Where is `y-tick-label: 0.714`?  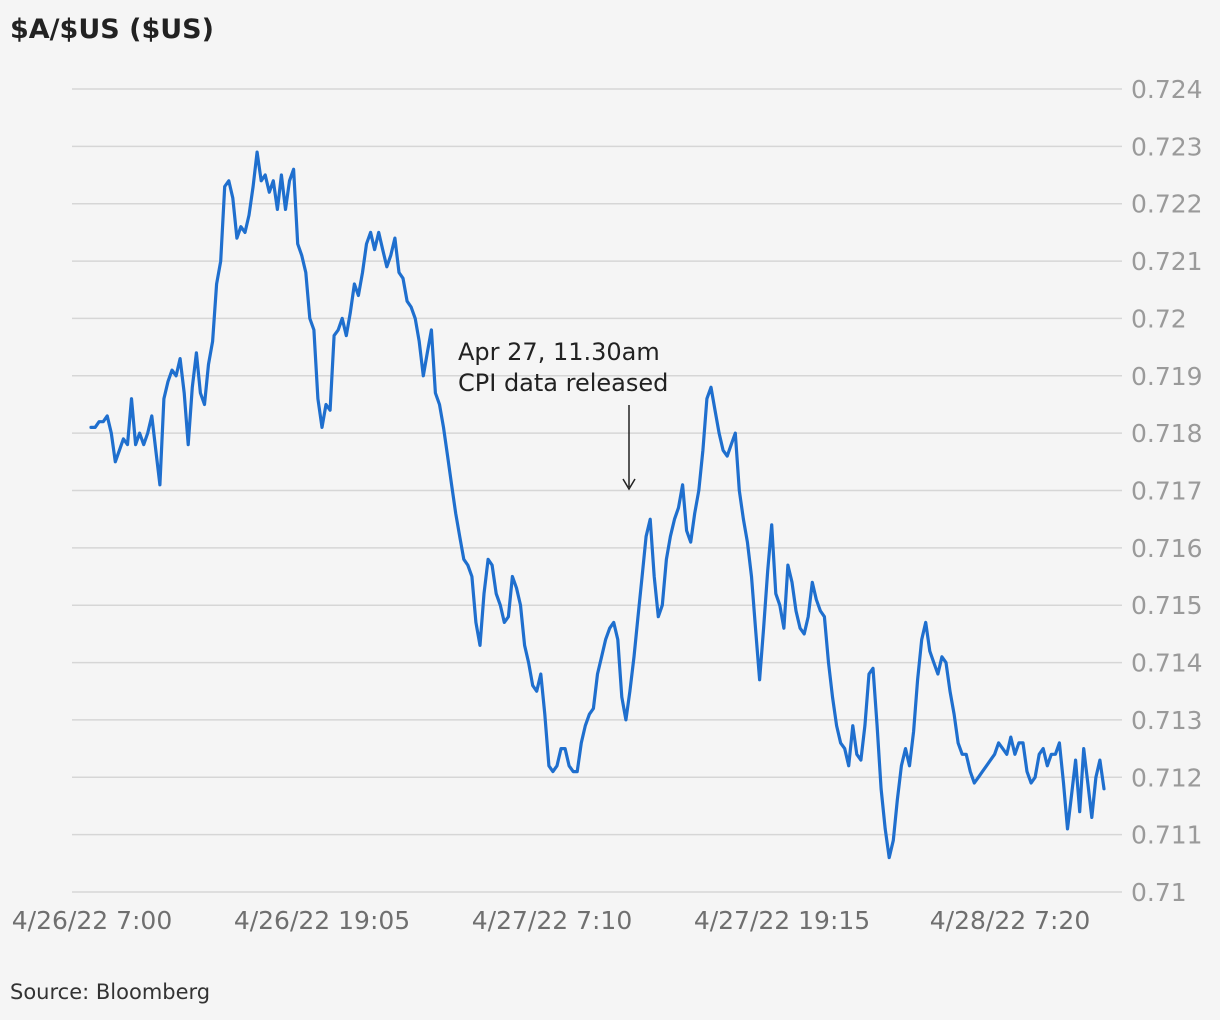 y-tick-label: 0.714 is located at coordinates (1167, 663).